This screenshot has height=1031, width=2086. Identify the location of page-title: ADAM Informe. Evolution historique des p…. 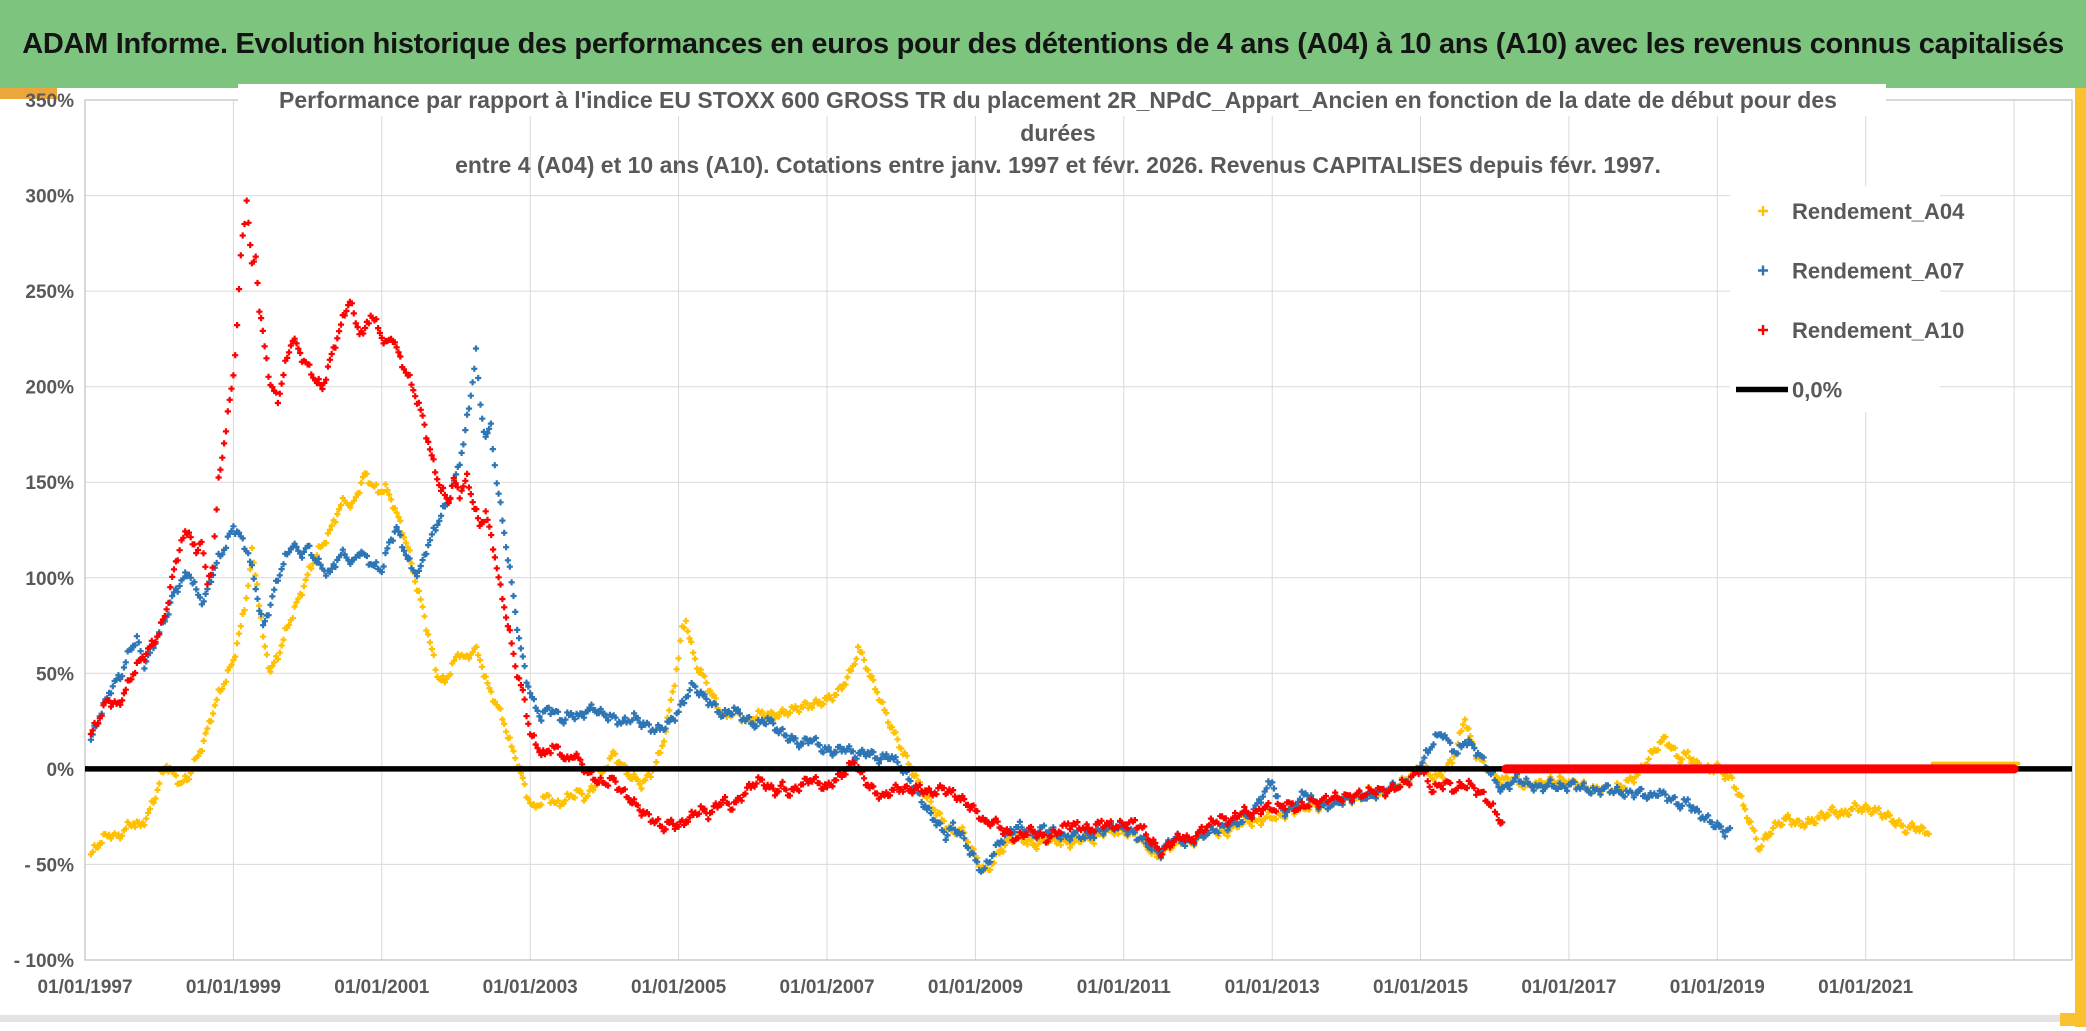
(1043, 43).